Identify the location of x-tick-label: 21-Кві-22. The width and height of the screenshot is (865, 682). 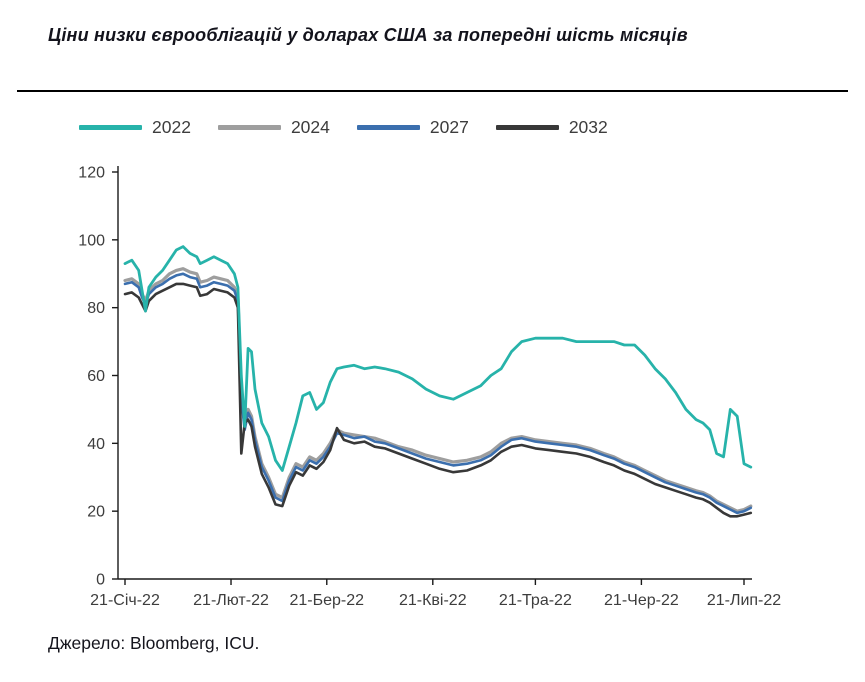
(433, 600).